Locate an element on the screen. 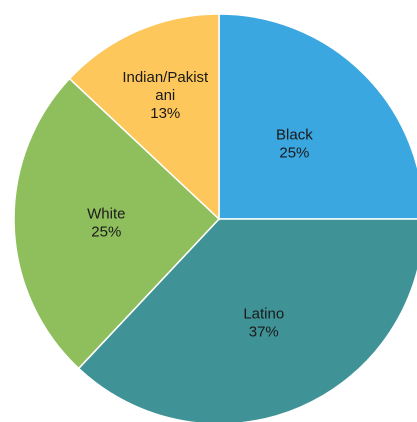 The image size is (417, 422). pie-label-line: Latino is located at coordinates (263, 313).